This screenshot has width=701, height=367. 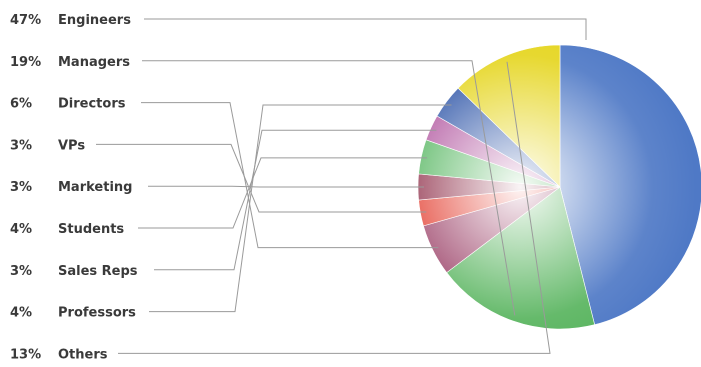 What do you see at coordinates (71, 145) in the screenshot?
I see `legend-label-vps: VPs` at bounding box center [71, 145].